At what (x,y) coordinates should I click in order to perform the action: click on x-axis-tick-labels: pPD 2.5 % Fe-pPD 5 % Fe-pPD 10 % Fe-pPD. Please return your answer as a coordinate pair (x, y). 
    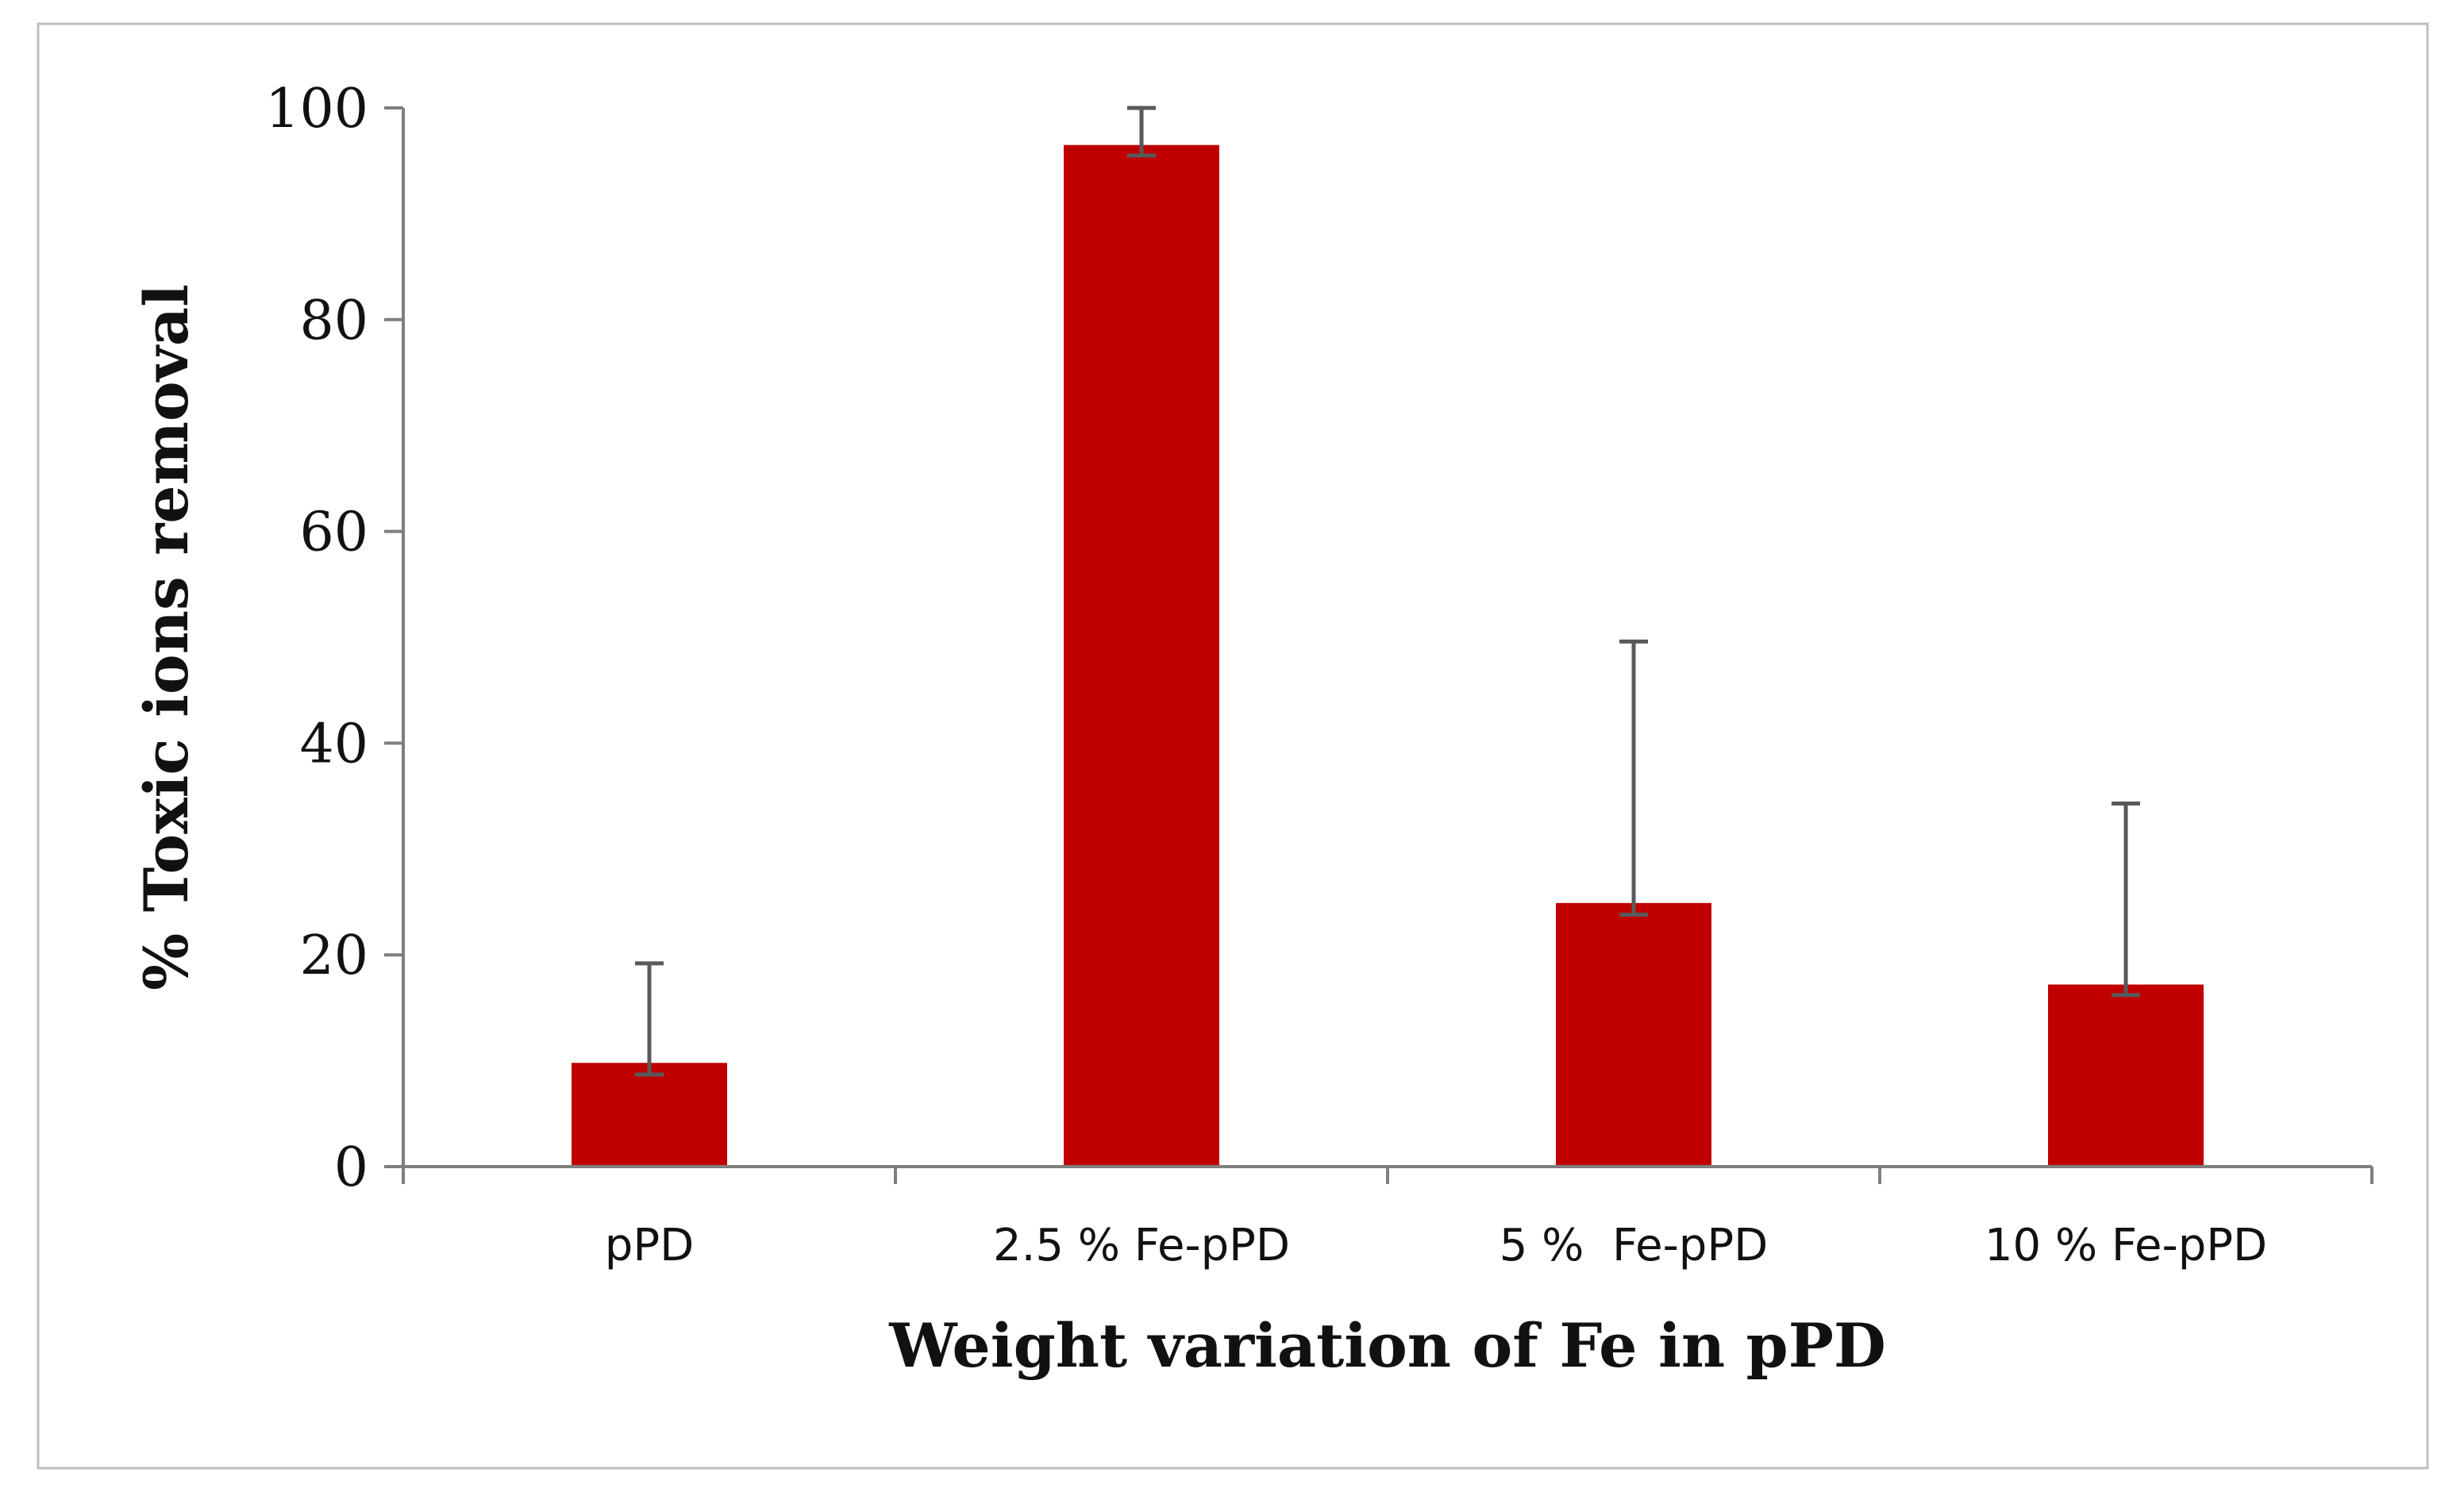
    Looking at the image, I should click on (1436, 1245).